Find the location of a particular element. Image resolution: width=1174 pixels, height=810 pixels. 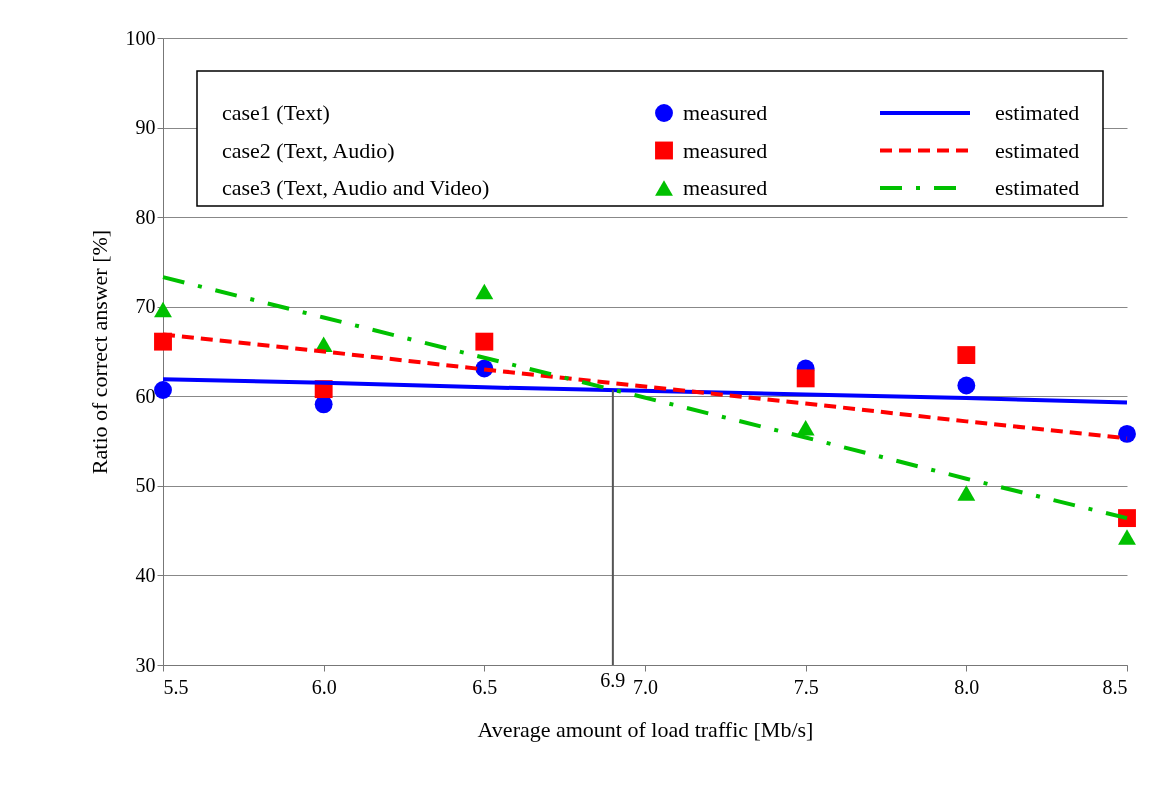

y-tick-label: 60 is located at coordinates (145, 395).